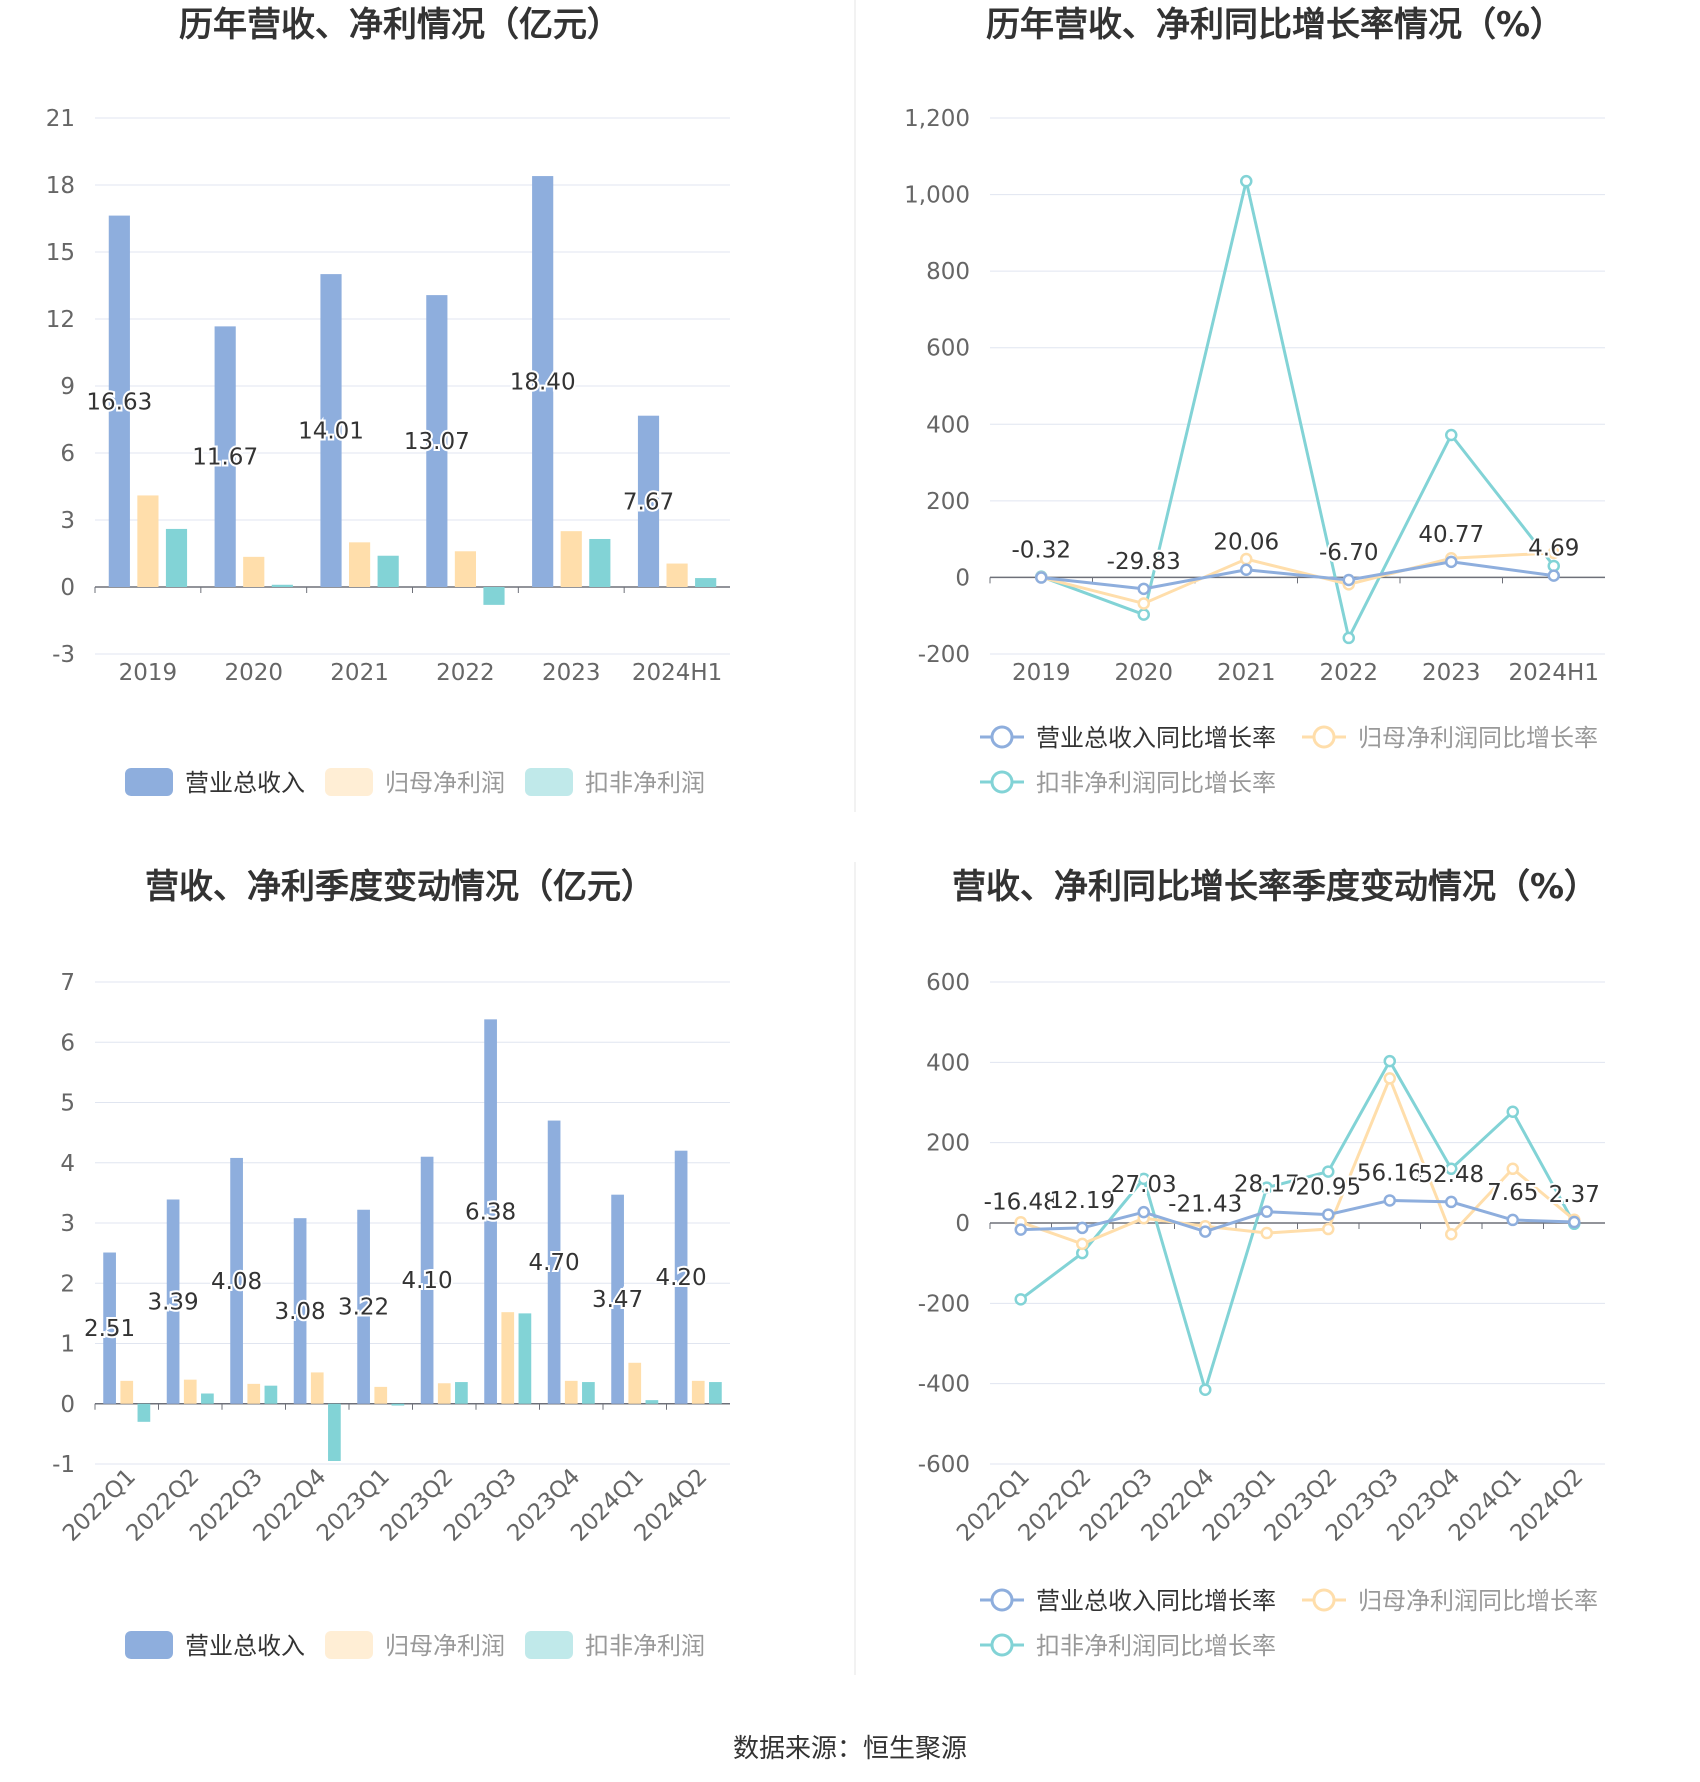  I want to click on bar-data-label: 18.40, so click(543, 383).